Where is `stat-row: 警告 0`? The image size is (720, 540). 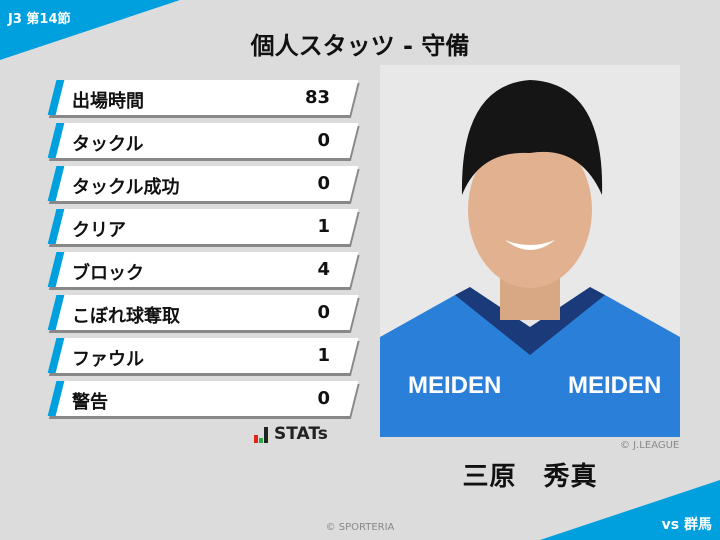
stat-row: 警告 0 is located at coordinates (203, 398).